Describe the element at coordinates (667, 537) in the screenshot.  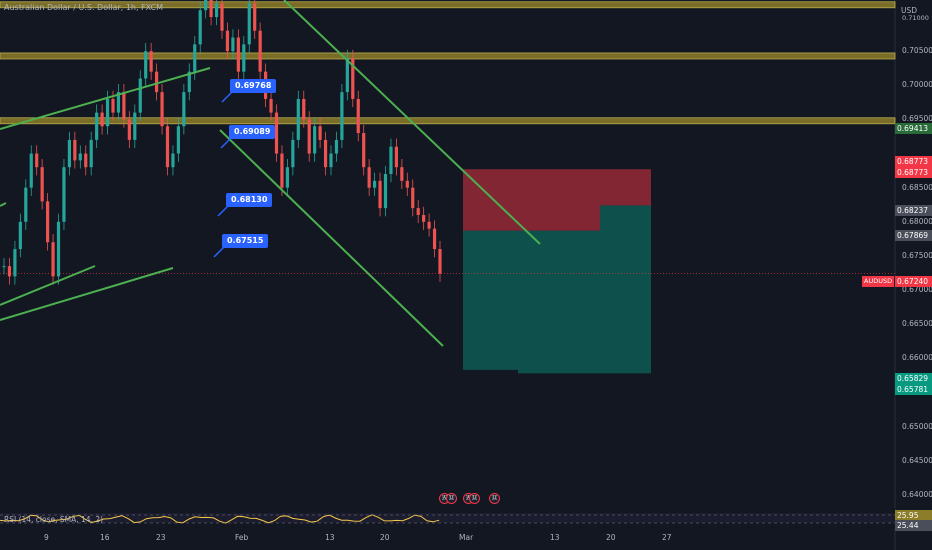
I see `time-tick-label: 27` at that location.